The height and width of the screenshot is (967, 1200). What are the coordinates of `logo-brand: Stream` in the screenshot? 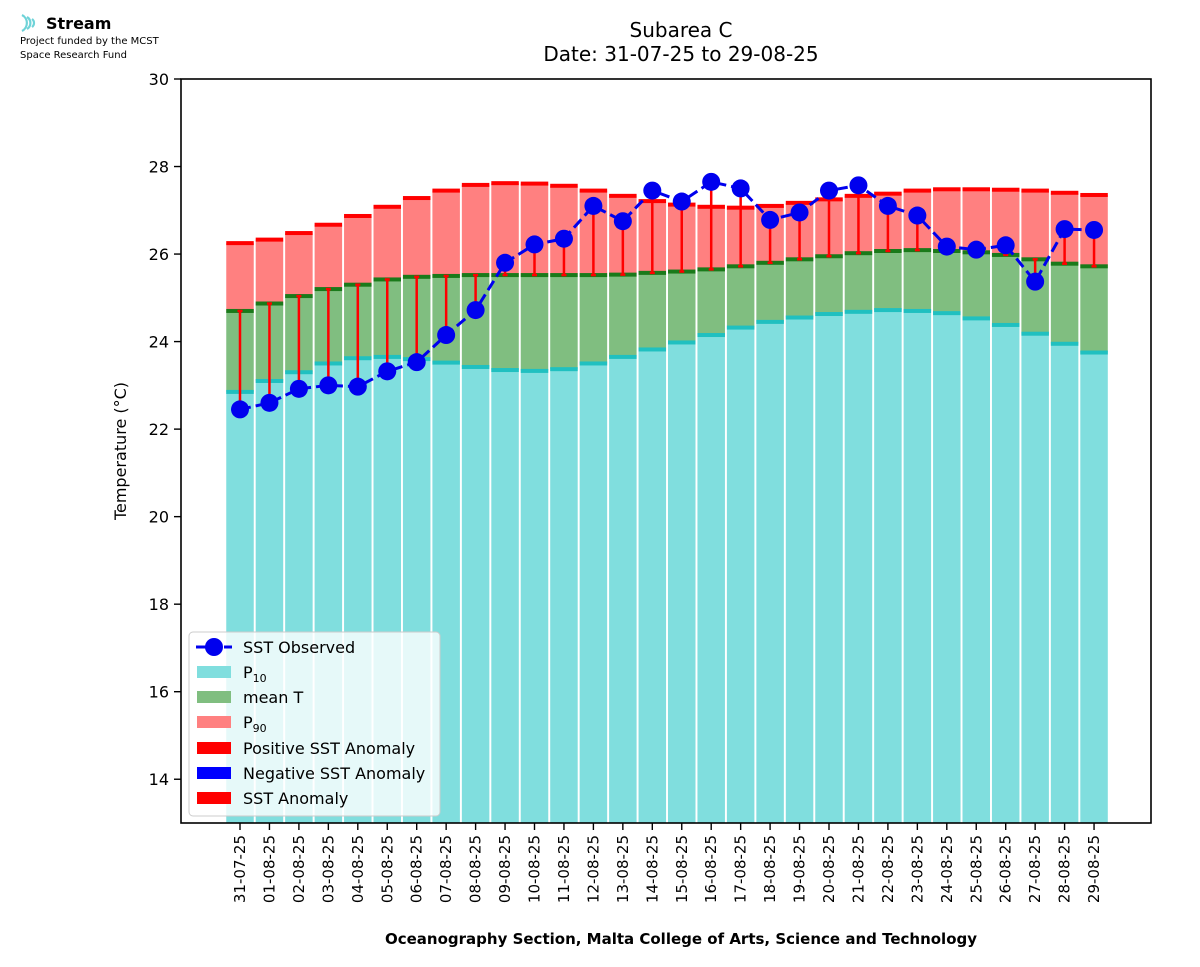 It's located at (89, 23).